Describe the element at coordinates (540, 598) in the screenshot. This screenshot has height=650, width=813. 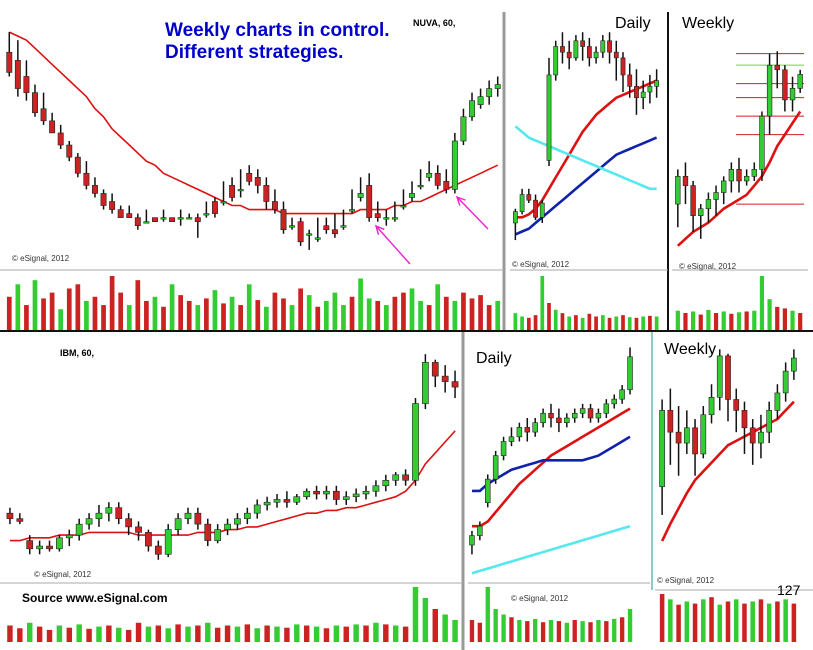
I see `copyright-ibm-daily: © eSignal, 2012` at that location.